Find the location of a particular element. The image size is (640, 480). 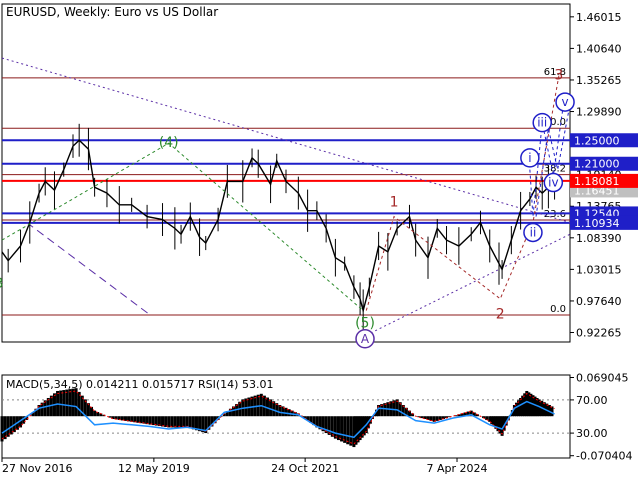

rsi-line is located at coordinates (278, 419).